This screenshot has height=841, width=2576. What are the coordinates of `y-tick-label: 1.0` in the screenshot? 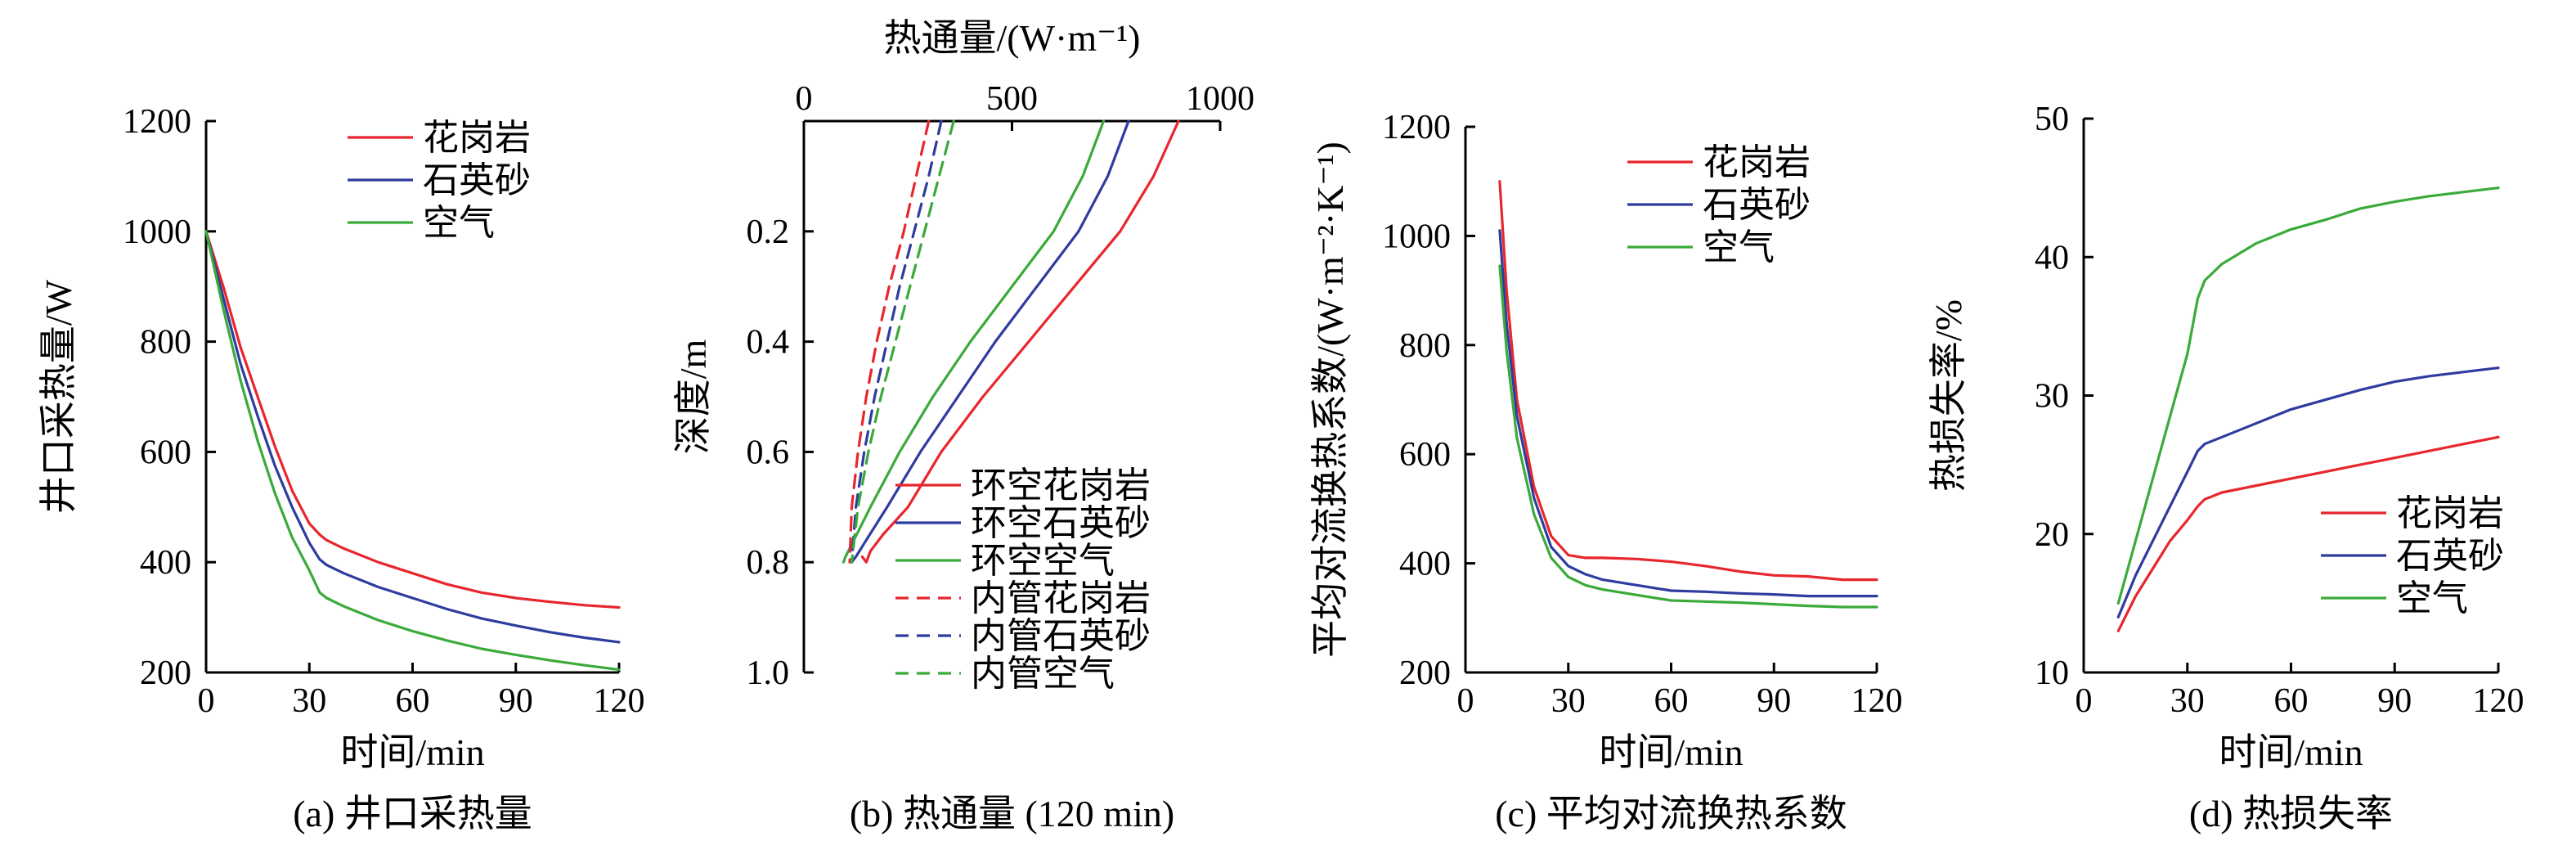 It's located at (769, 673).